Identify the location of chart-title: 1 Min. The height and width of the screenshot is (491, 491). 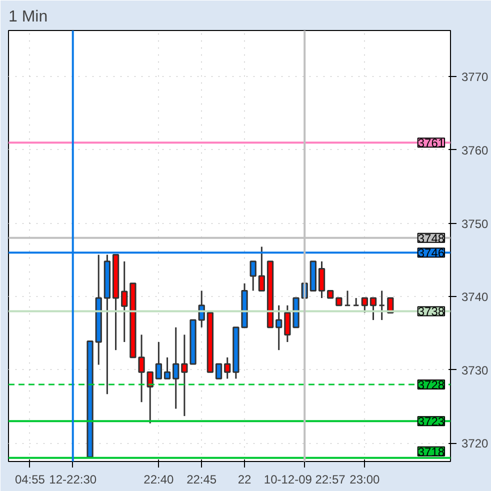
(28, 17).